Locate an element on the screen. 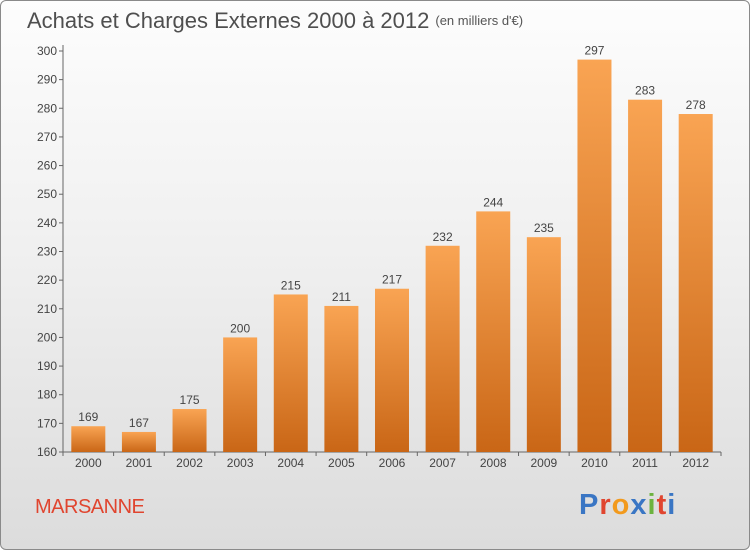 The width and height of the screenshot is (750, 550). value-label-2009: 235 is located at coordinates (544, 228).